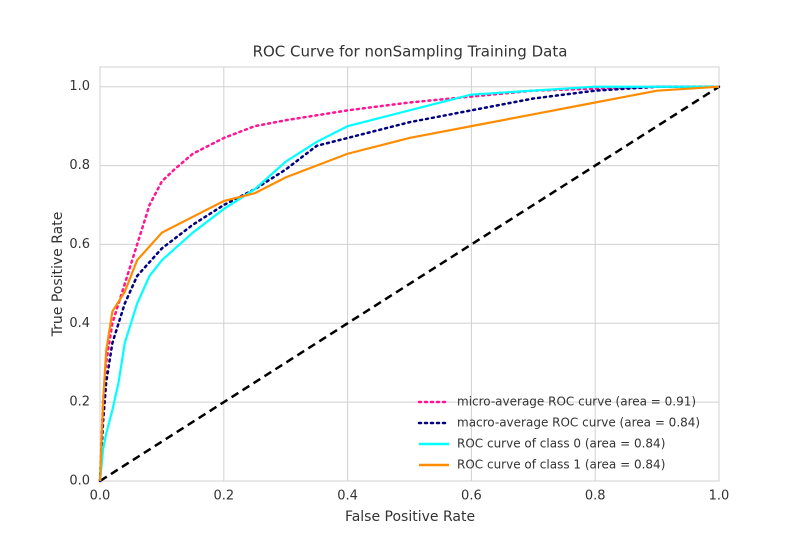 This screenshot has height=550, width=800. Describe the element at coordinates (79, 165) in the screenshot. I see `y-tick-label: 0.8` at that location.